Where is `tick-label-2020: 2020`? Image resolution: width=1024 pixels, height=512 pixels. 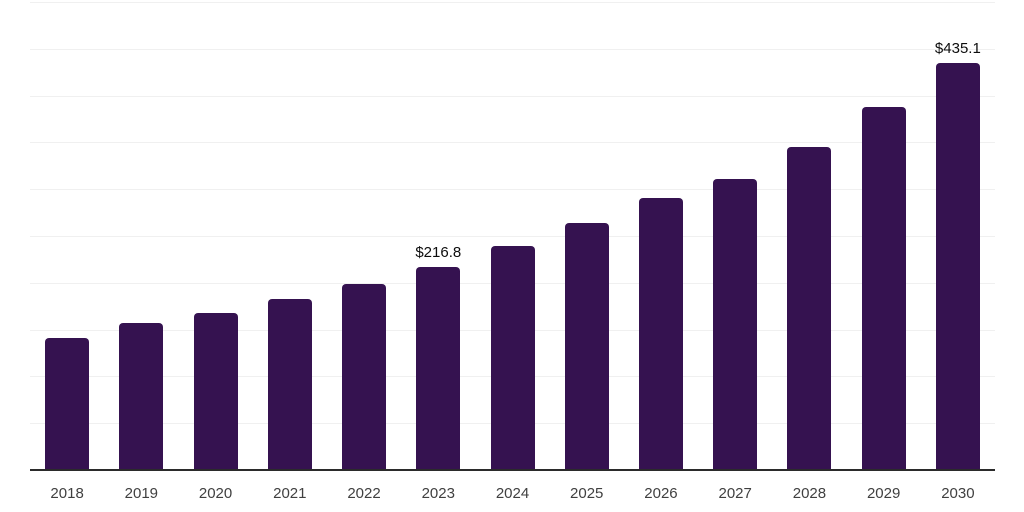 tick-label-2020: 2020 is located at coordinates (215, 493).